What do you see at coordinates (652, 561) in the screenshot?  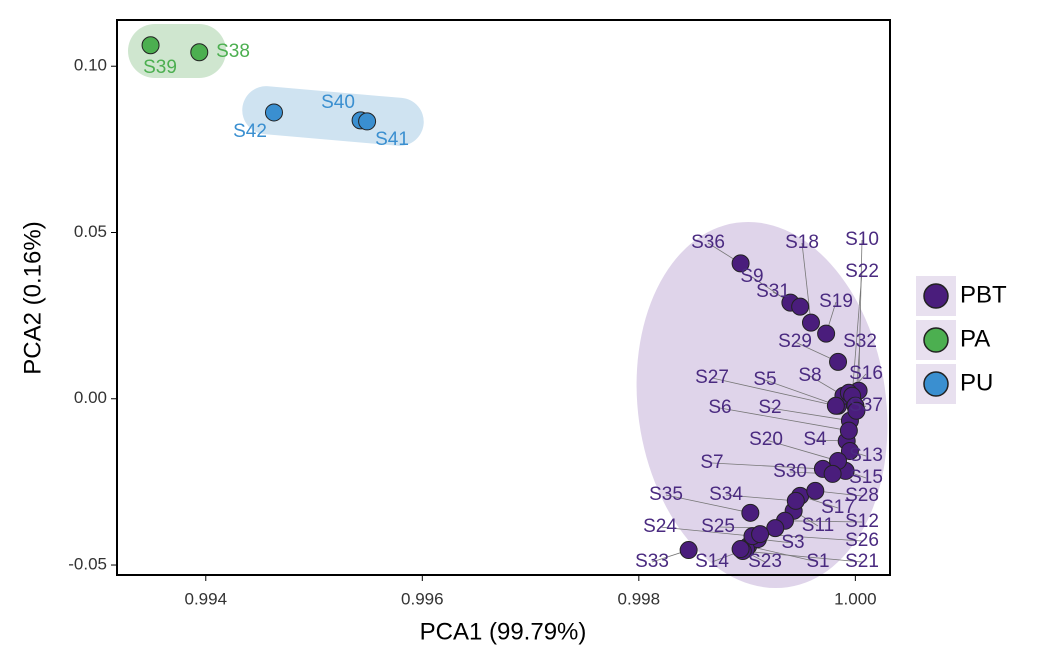 I see `point-label: S33` at bounding box center [652, 561].